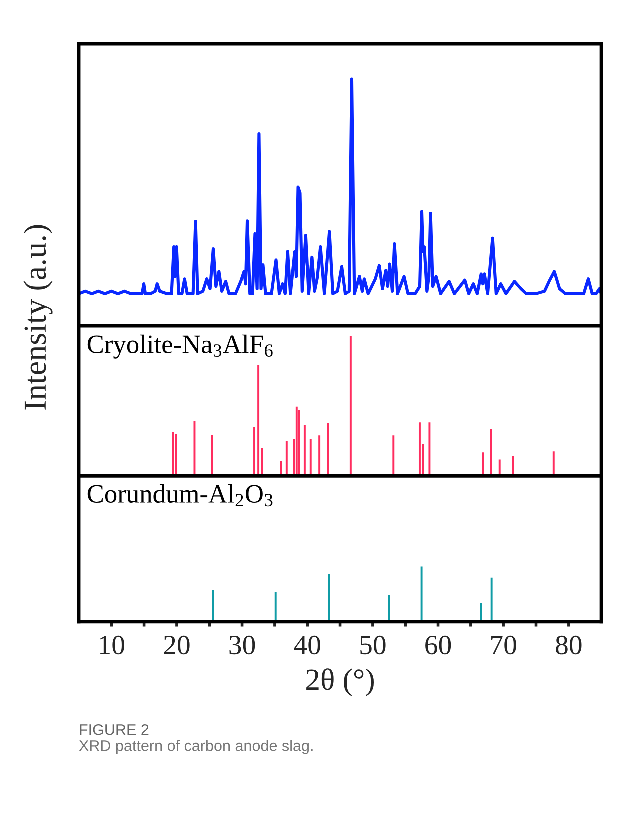 Image resolution: width=617 pixels, height=814 pixels. I want to click on caption: FIGURE 2, so click(114, 730).